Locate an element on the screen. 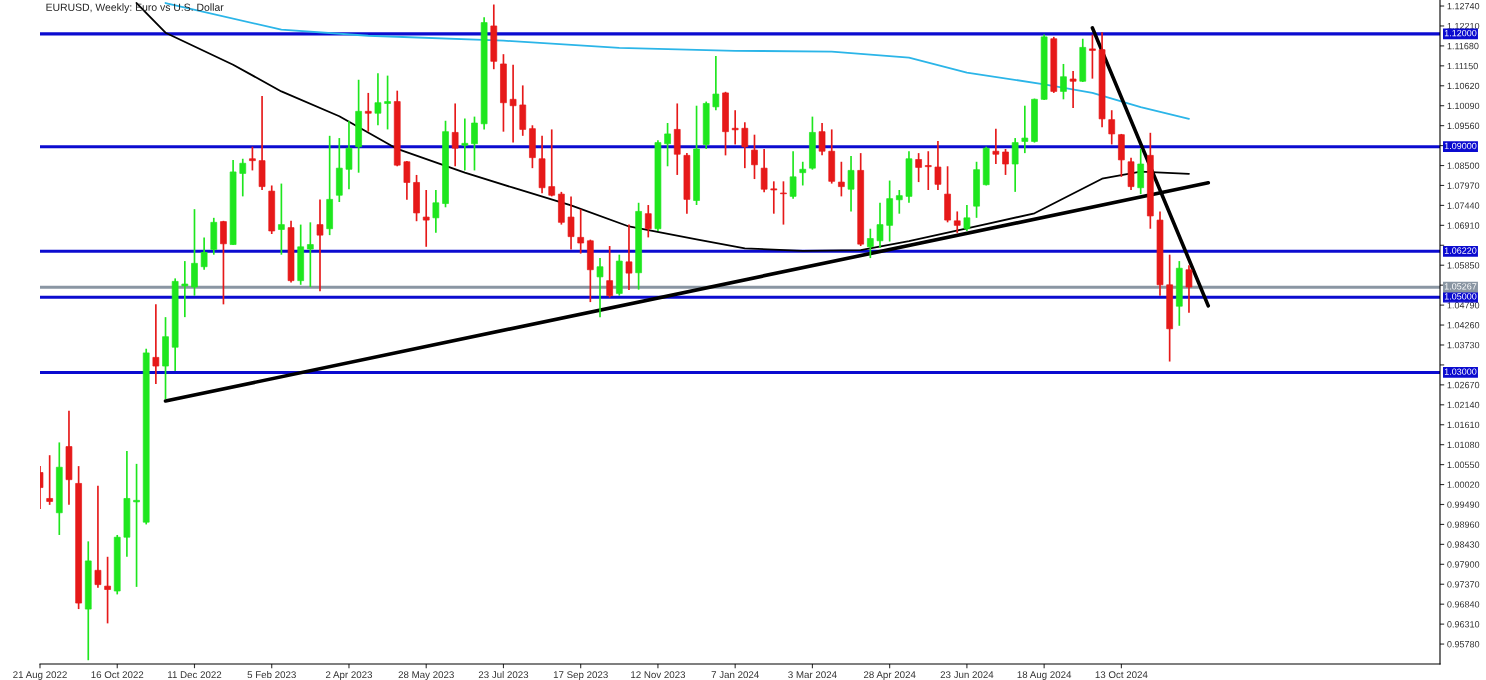  x-tick-label: 18 Aug 2024 is located at coordinates (1044, 675).